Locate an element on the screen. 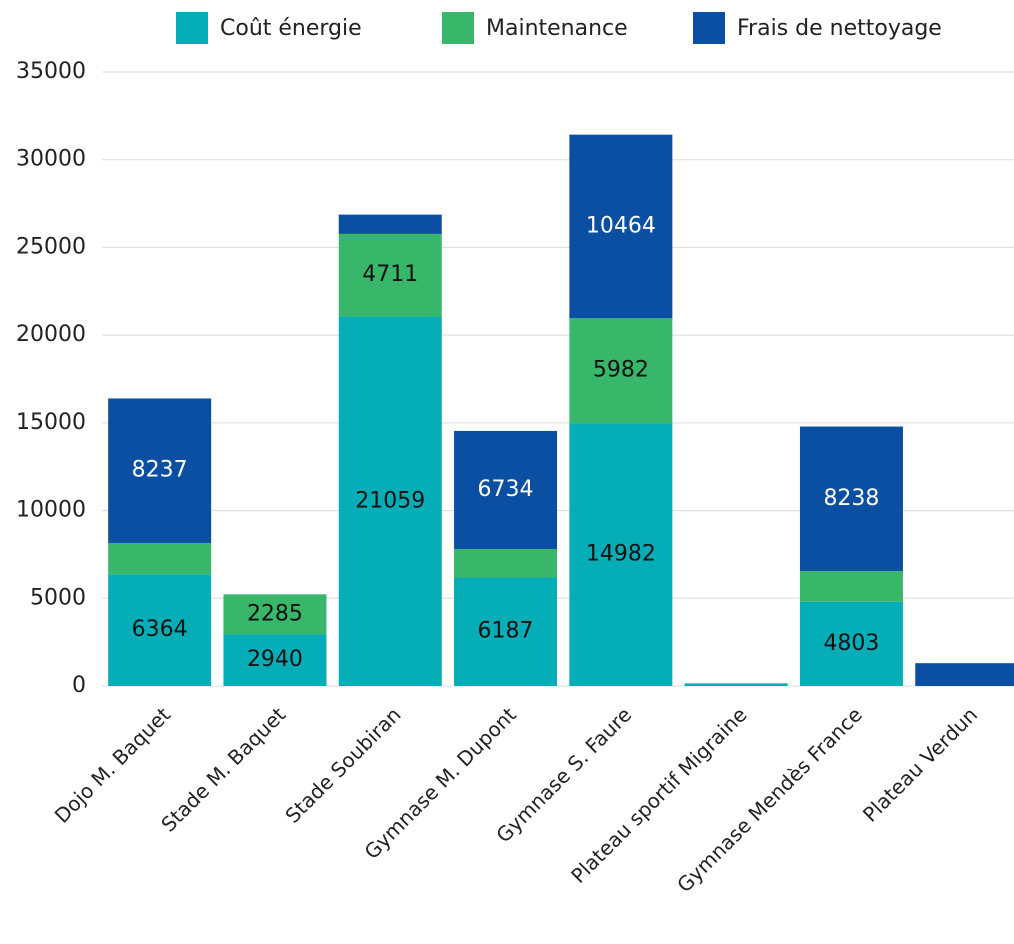  y-tick-label: 10000 is located at coordinates (51, 510).